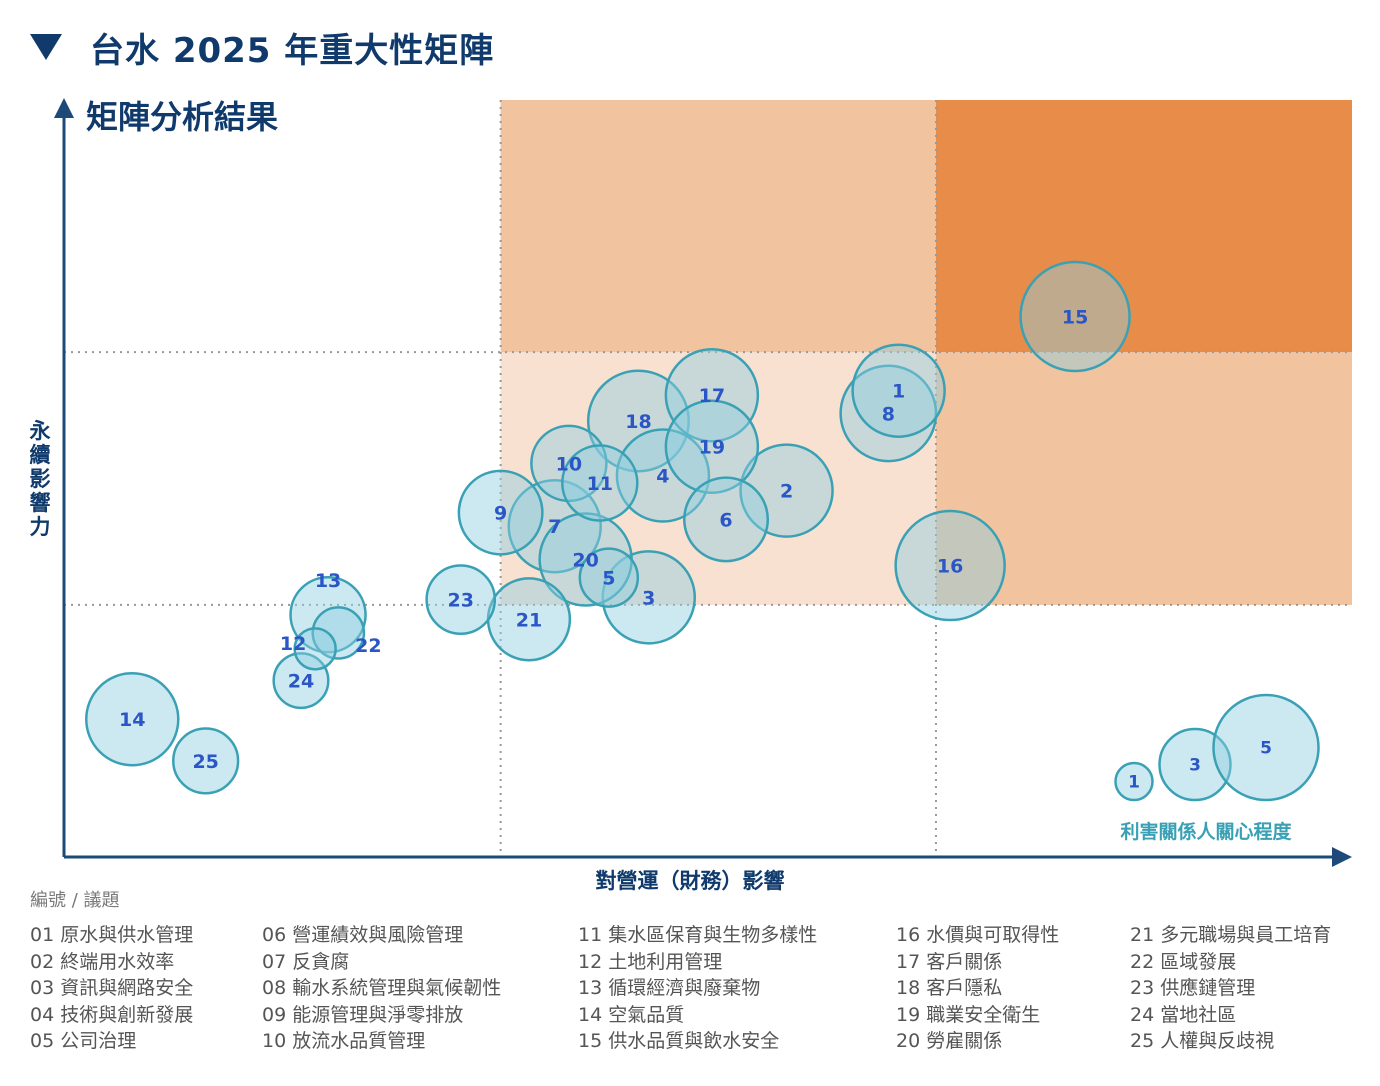  I want to click on size-legend-value-1: 1, so click(1134, 783).